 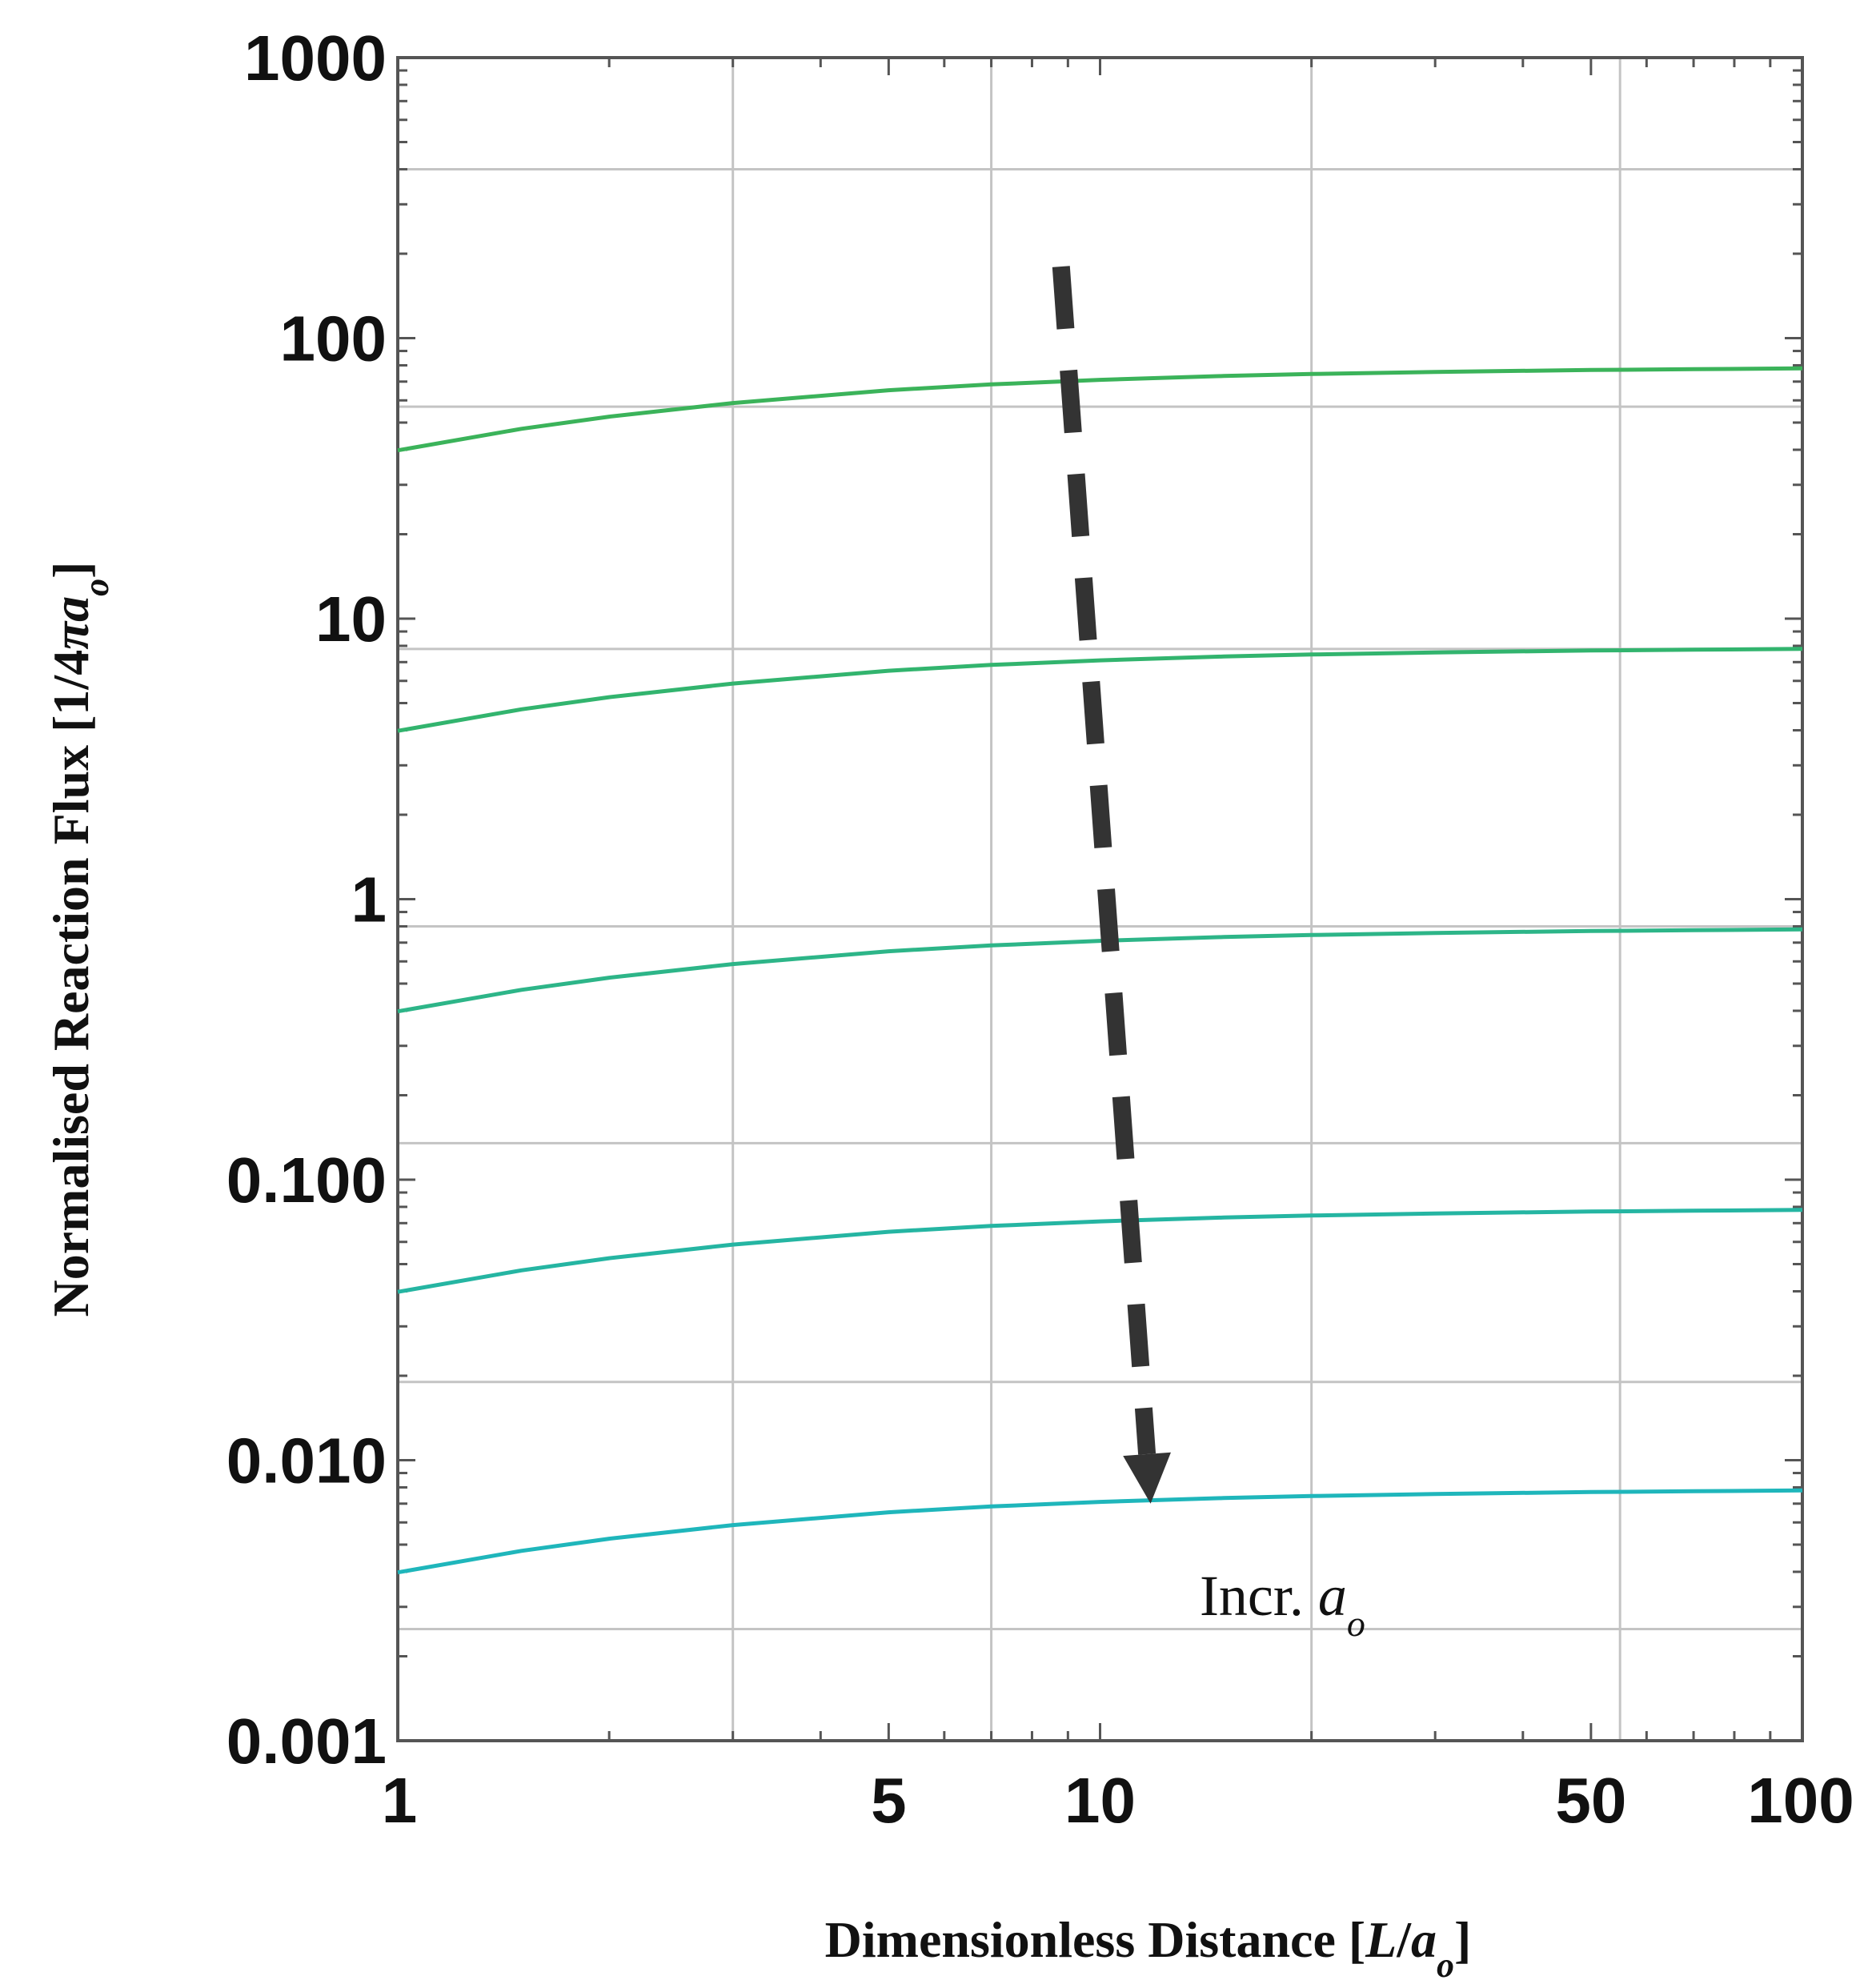 I want to click on x-tick-label: 5, so click(x=889, y=1800).